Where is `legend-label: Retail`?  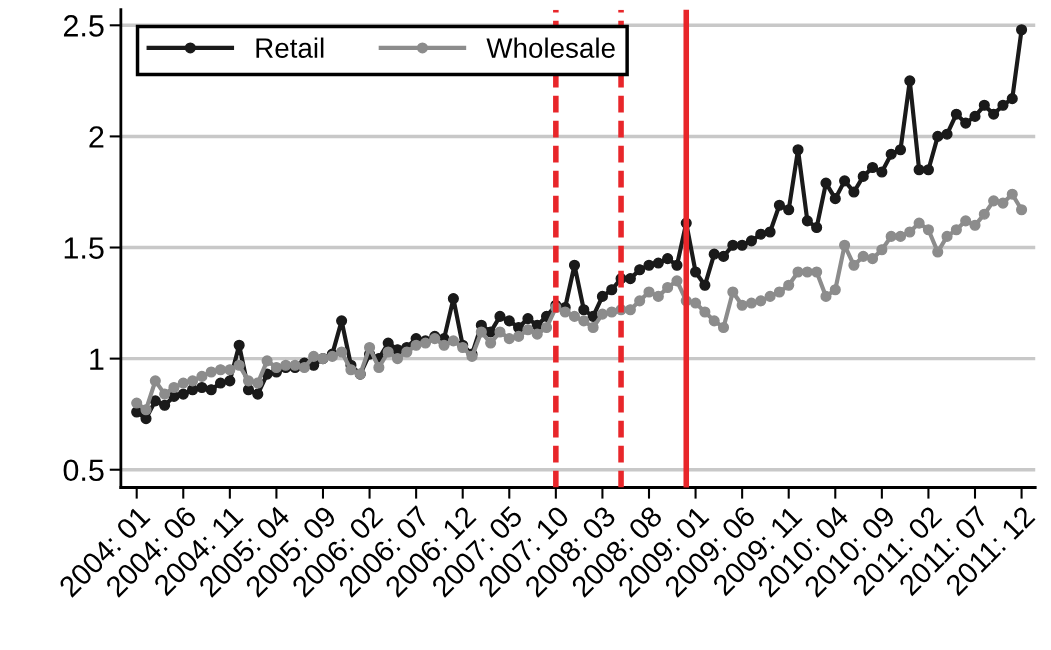 legend-label: Retail is located at coordinates (290, 47).